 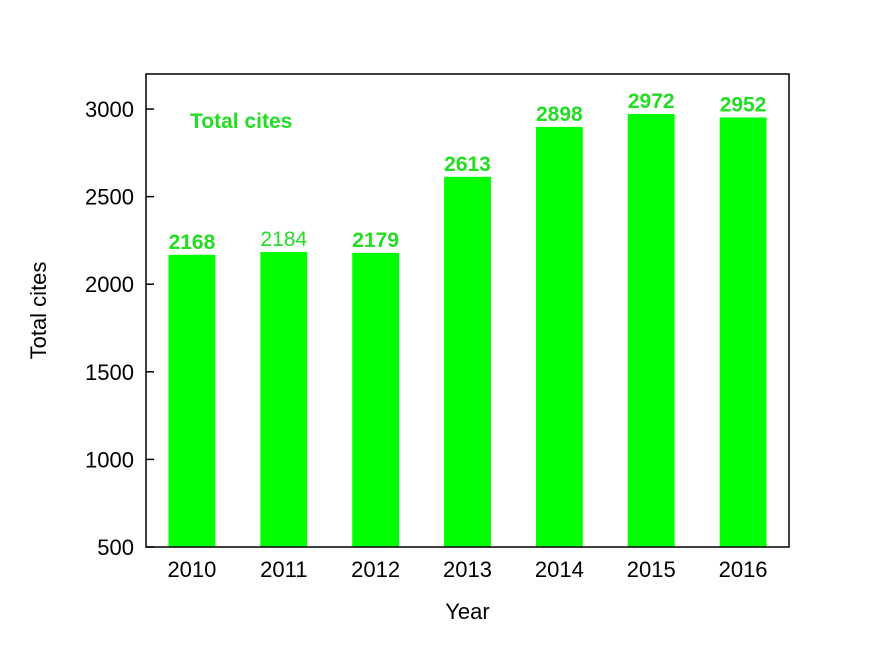 I want to click on bar-2012, so click(x=376, y=399).